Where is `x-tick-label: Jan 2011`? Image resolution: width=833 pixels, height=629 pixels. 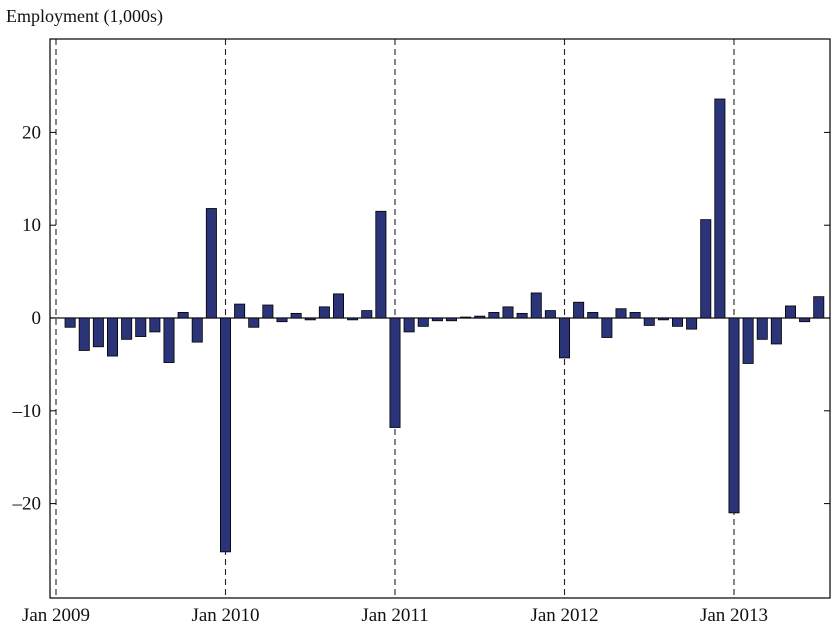 x-tick-label: Jan 2011 is located at coordinates (394, 615).